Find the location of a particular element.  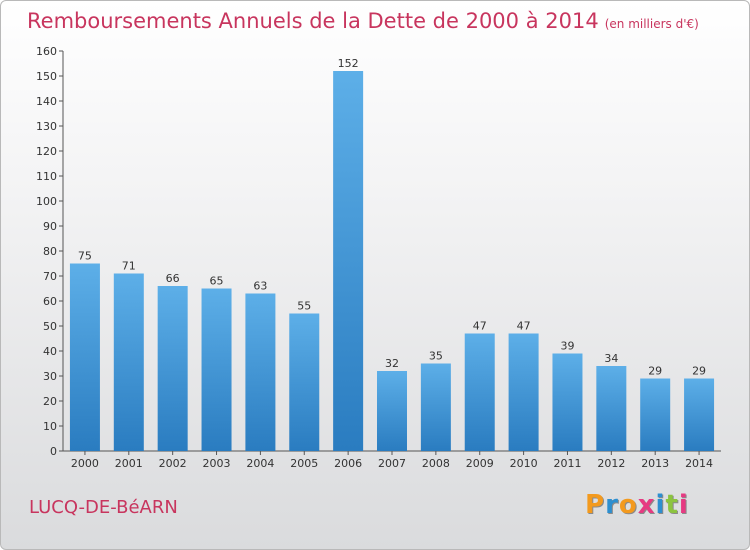

logo-letter: r is located at coordinates (612, 505).